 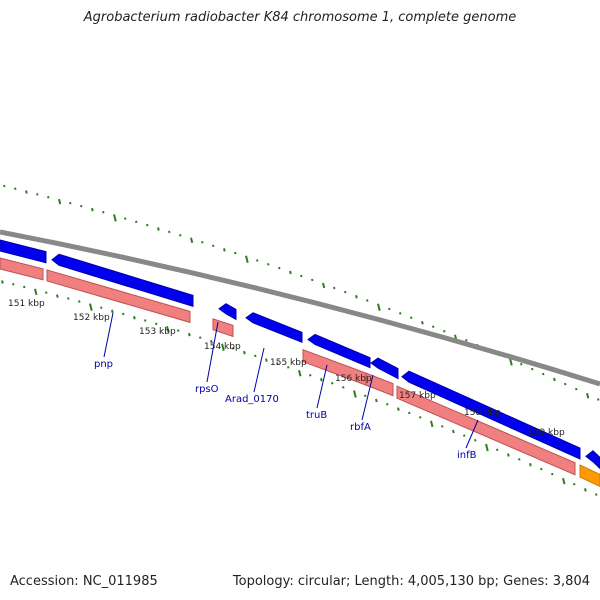 What do you see at coordinates (472, 434) in the screenshot?
I see `gene-label-leader-infB` at bounding box center [472, 434].